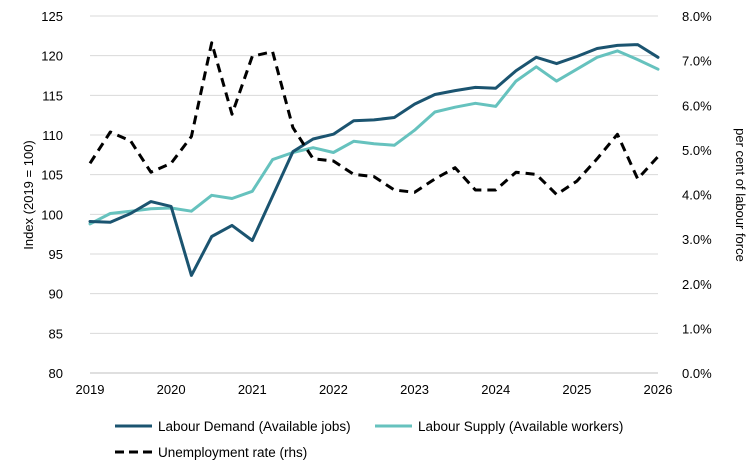 This screenshot has height=472, width=756. Describe the element at coordinates (90, 389) in the screenshot. I see `x-tick-label: 2019` at that location.